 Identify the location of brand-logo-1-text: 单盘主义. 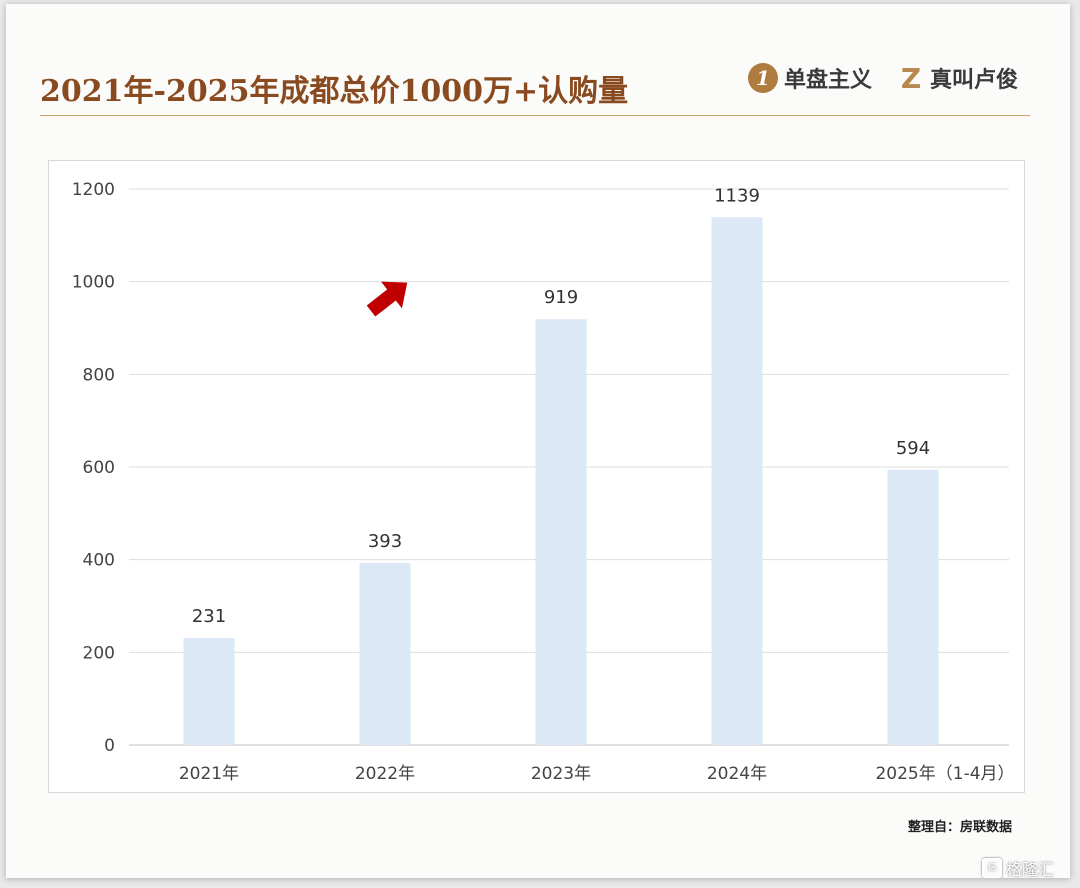
(828, 80).